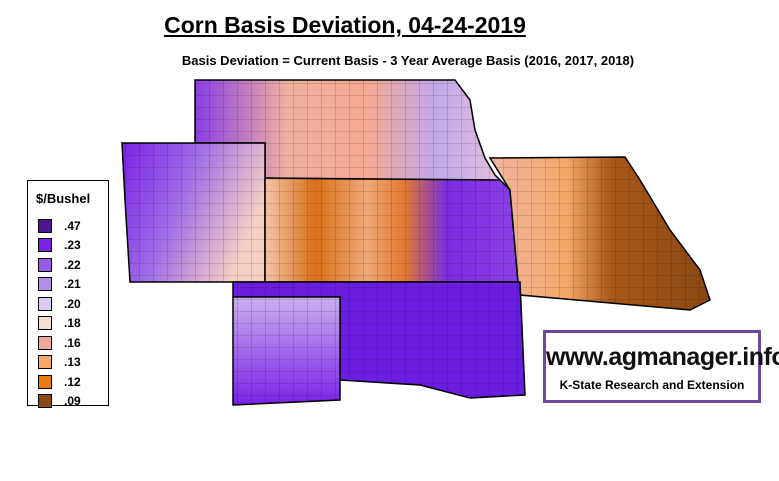  Describe the element at coordinates (662, 357) in the screenshot. I see `watermark-url: www.agmanager.info` at that location.